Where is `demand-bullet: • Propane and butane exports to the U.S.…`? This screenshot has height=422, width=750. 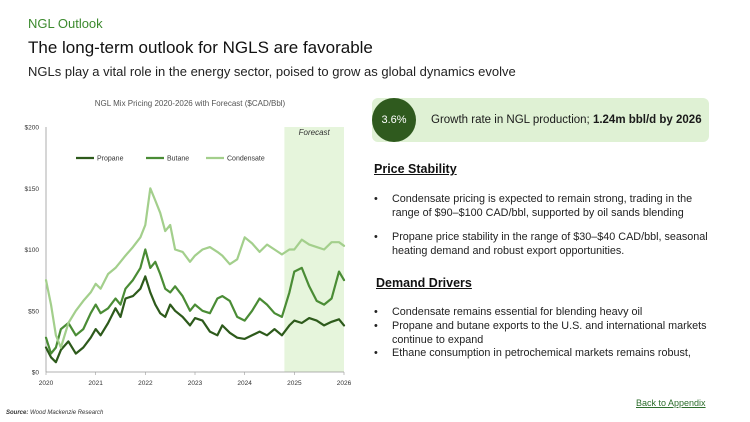
demand-bullet: • Propane and butane exports to the U.S.… is located at coordinates (544, 333).